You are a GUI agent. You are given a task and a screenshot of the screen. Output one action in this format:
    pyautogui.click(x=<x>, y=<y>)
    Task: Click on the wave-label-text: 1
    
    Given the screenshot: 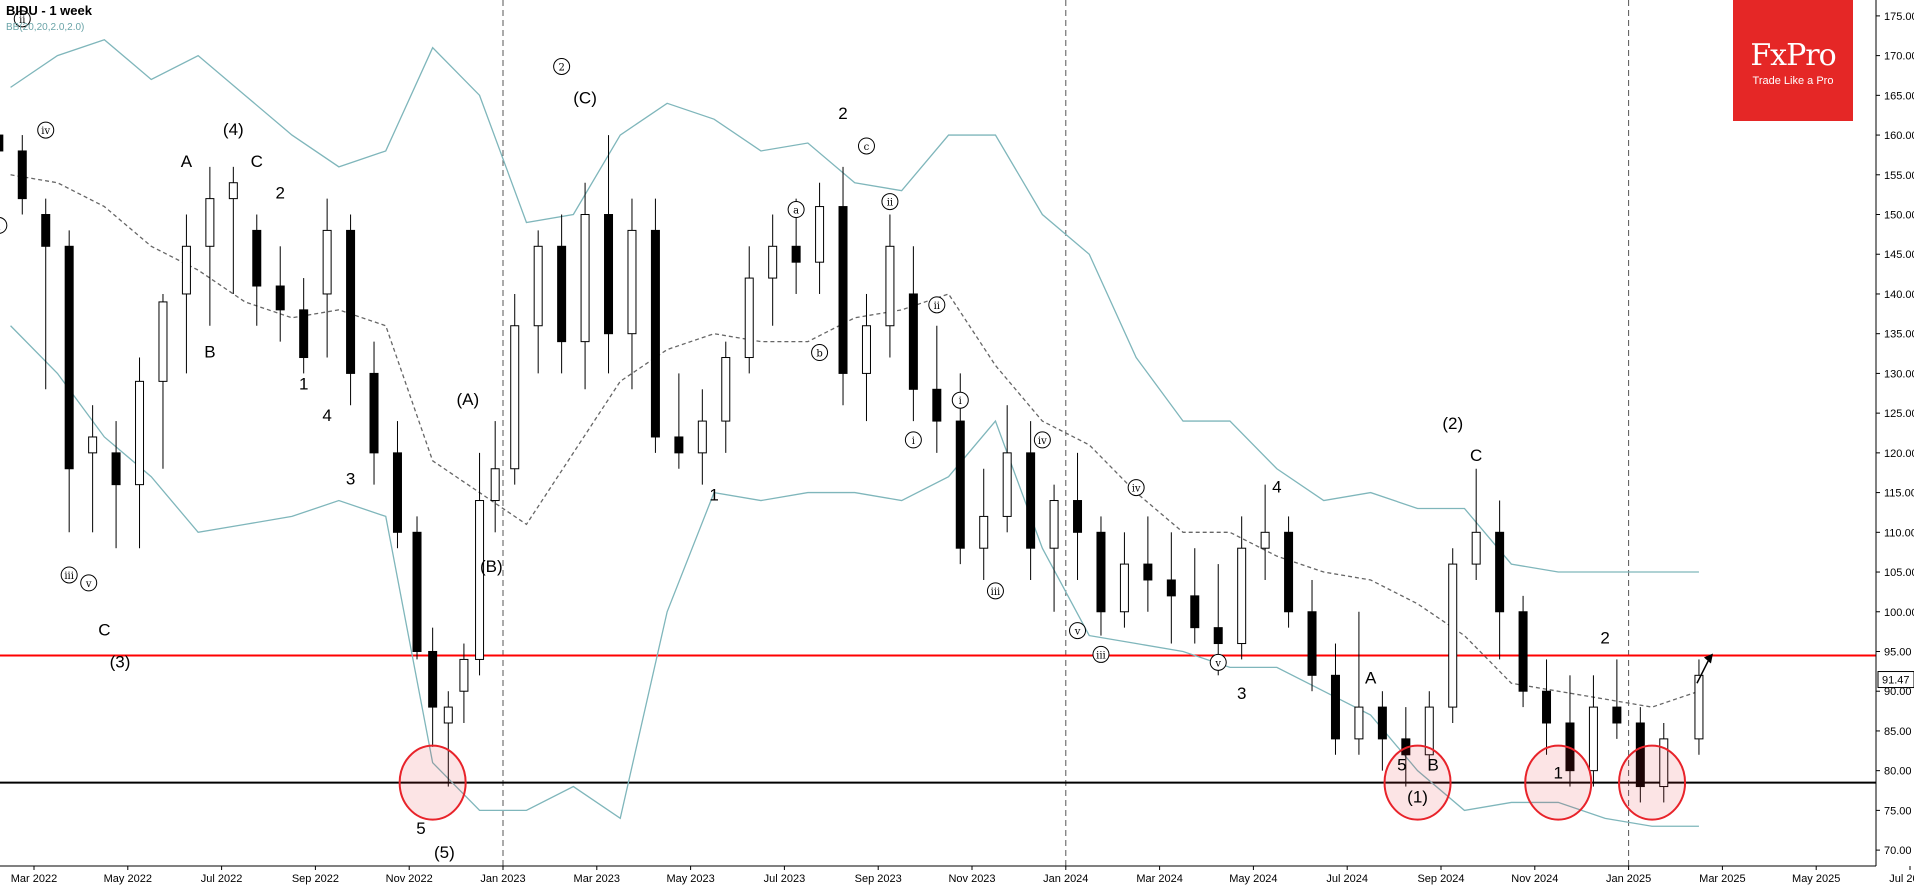 What is the action you would take?
    pyautogui.click(x=713, y=495)
    